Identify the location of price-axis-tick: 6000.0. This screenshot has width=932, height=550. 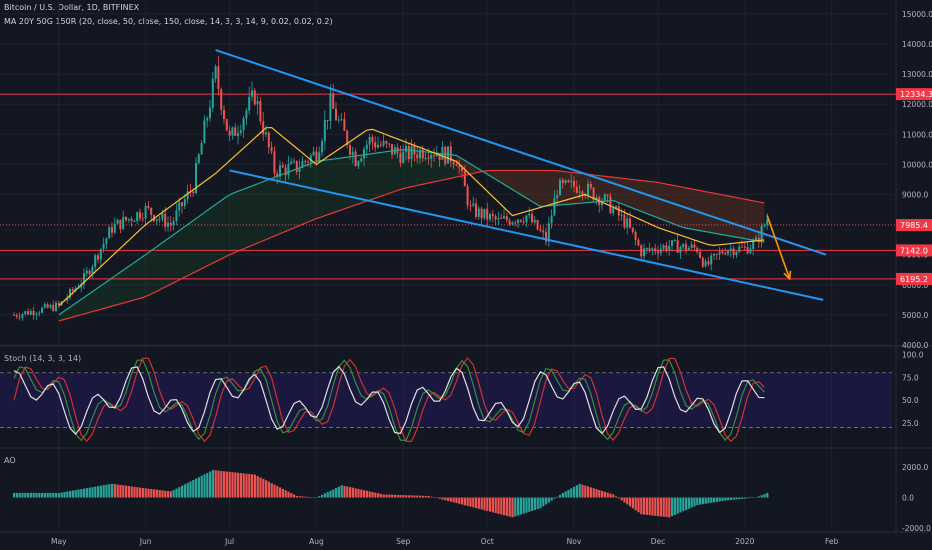
(915, 285).